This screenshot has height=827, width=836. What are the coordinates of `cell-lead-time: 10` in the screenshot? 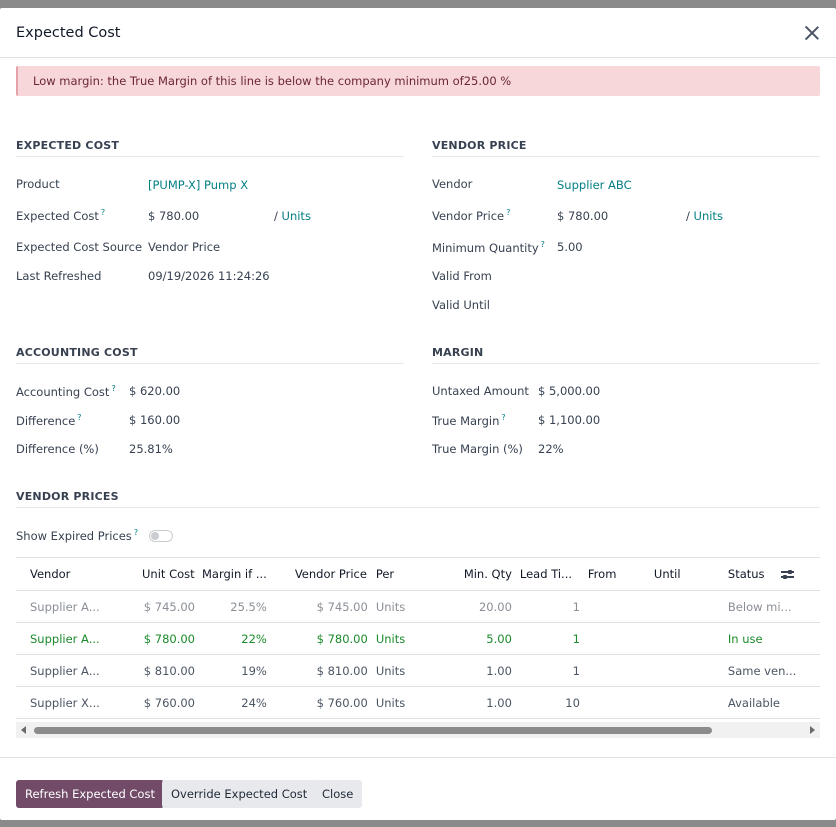 It's located at (545, 702).